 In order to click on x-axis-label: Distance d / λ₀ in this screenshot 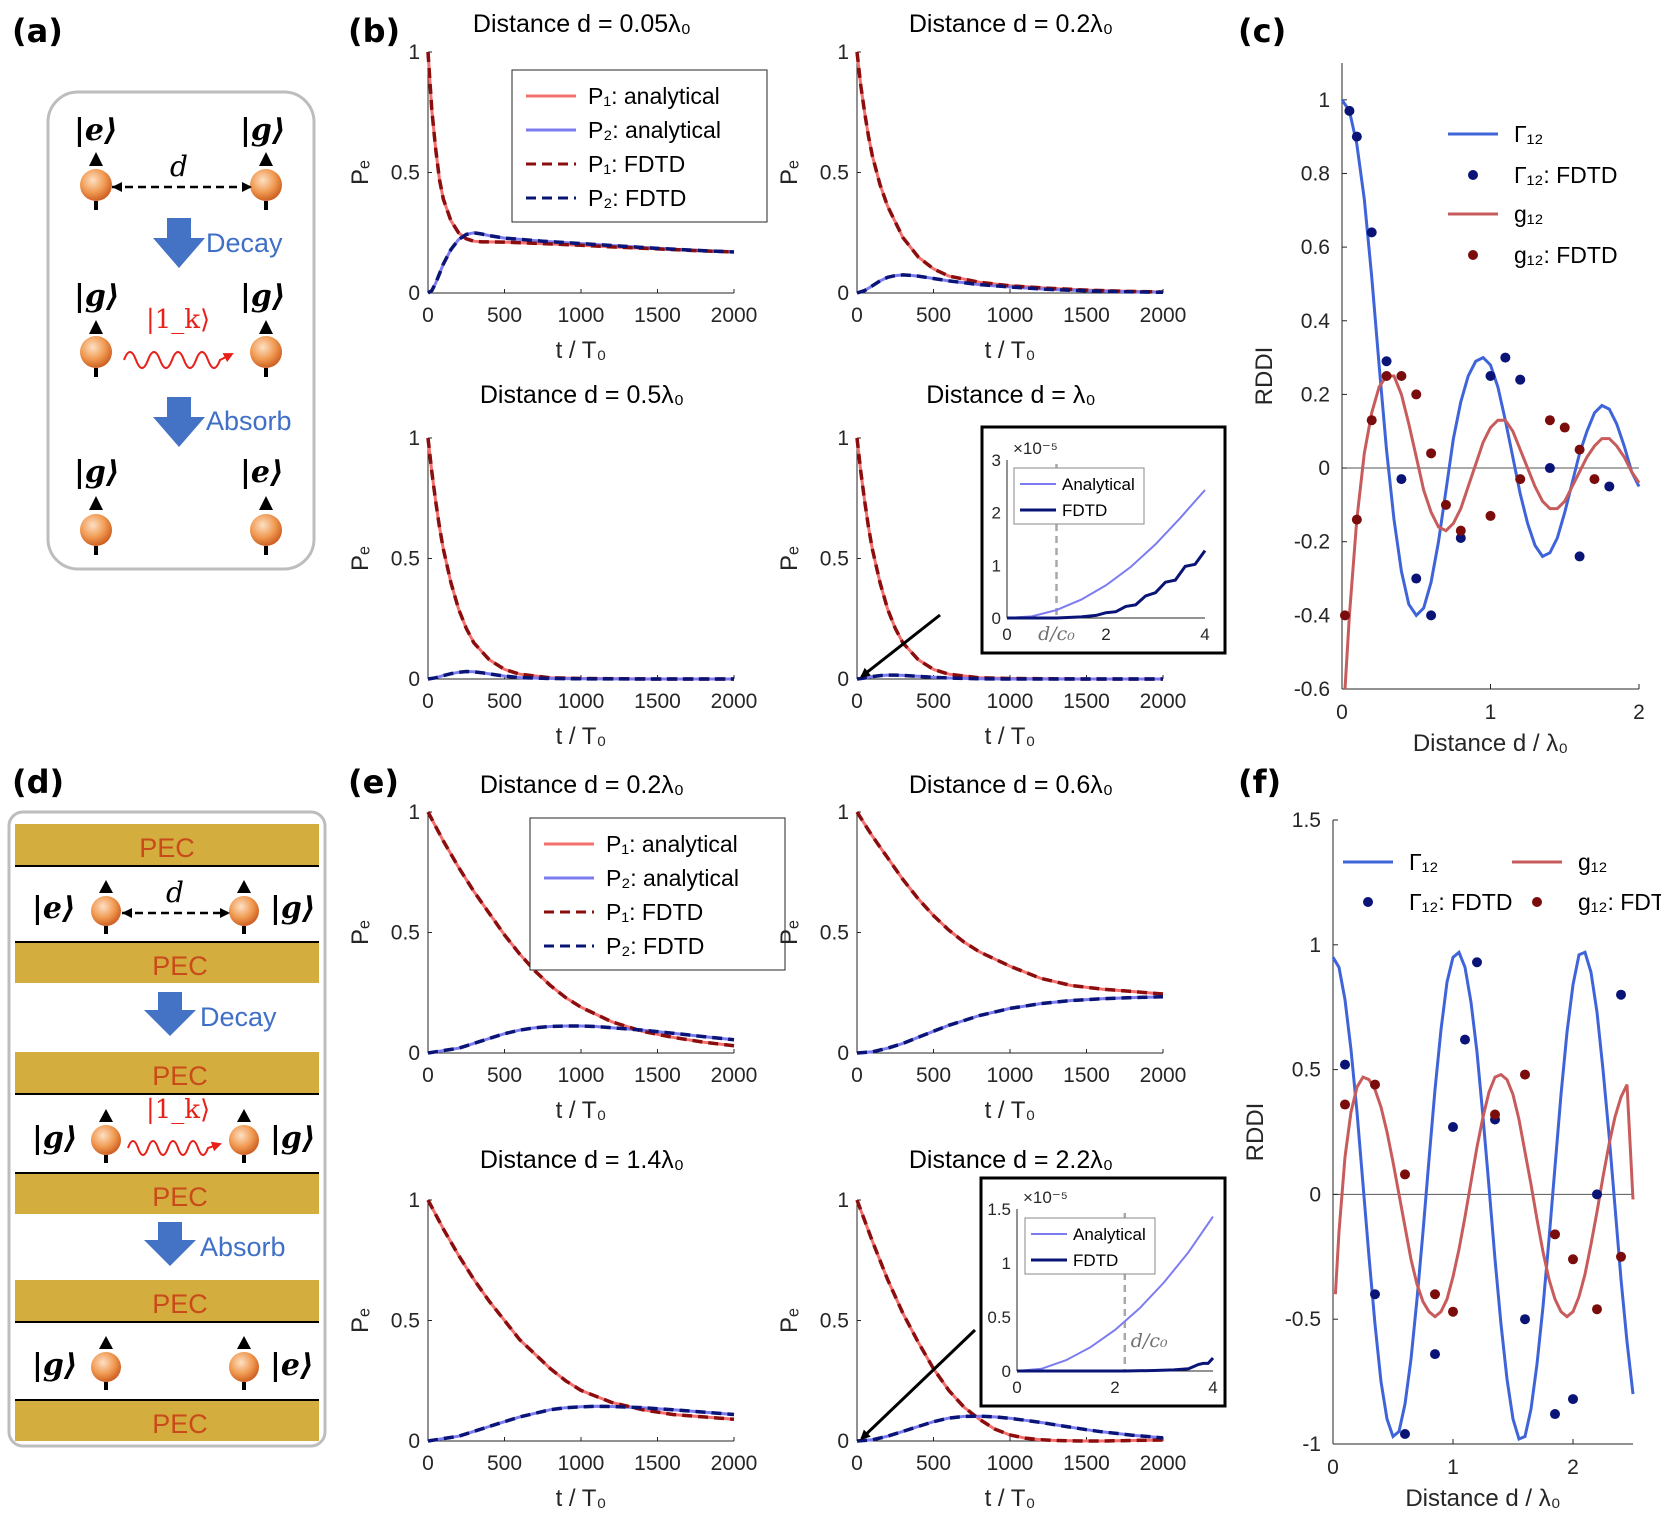, I will do `click(1490, 743)`.